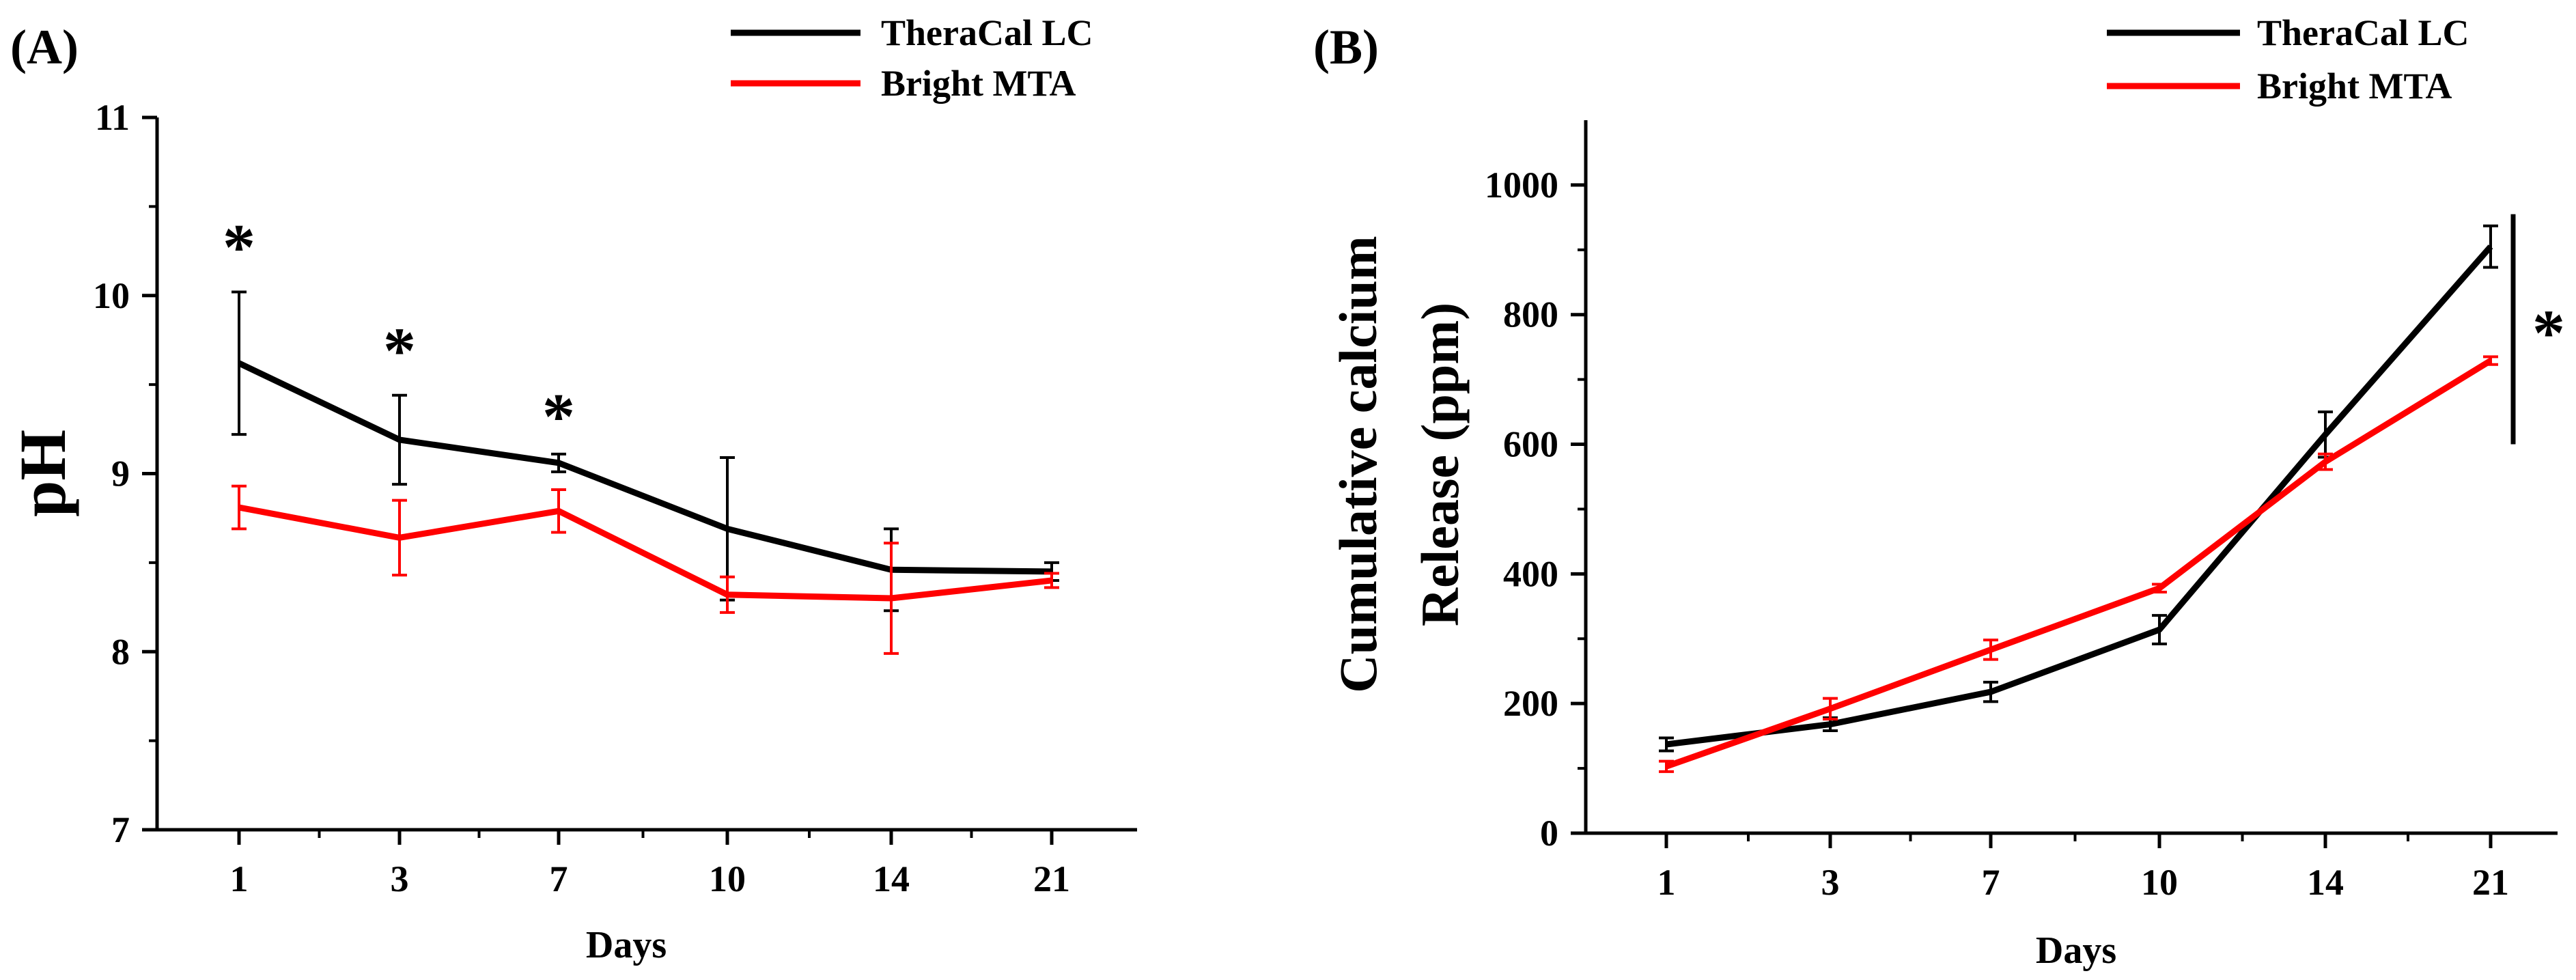 This screenshot has width=2576, height=980. Describe the element at coordinates (1531, 573) in the screenshot. I see `y-tick-label: 400` at that location.